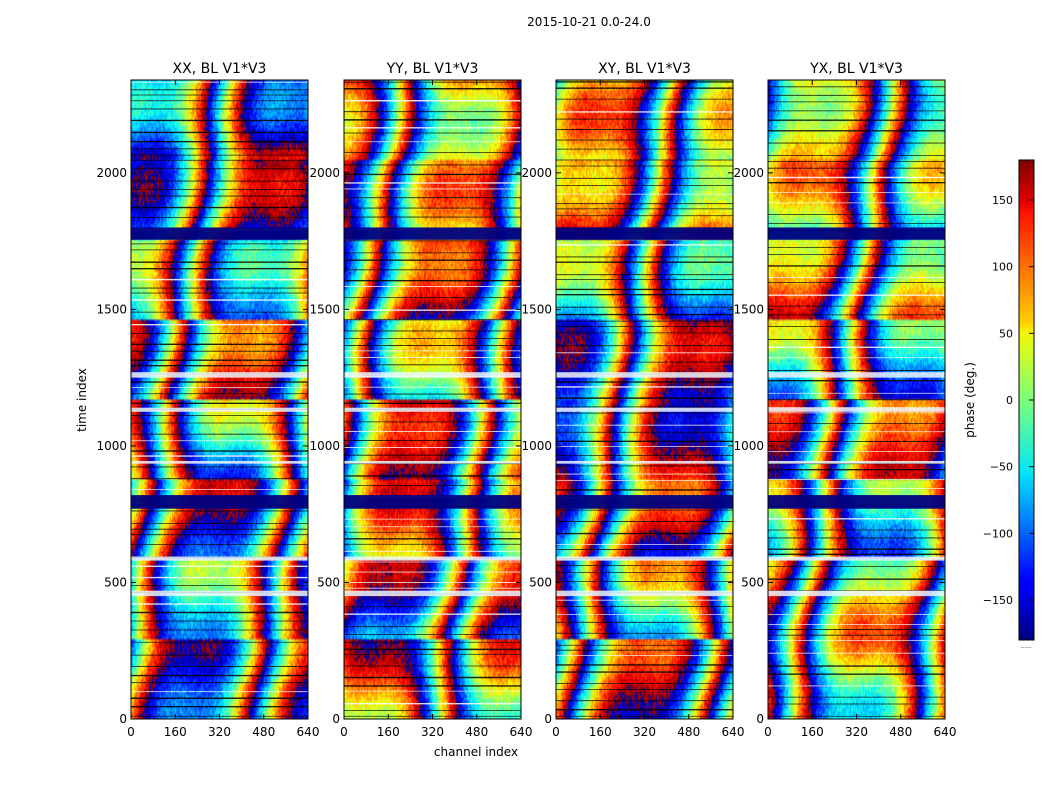 This screenshot has height=800, width=1050. What do you see at coordinates (970, 400) in the screenshot?
I see `colorbar-label: phase (deg.)` at bounding box center [970, 400].